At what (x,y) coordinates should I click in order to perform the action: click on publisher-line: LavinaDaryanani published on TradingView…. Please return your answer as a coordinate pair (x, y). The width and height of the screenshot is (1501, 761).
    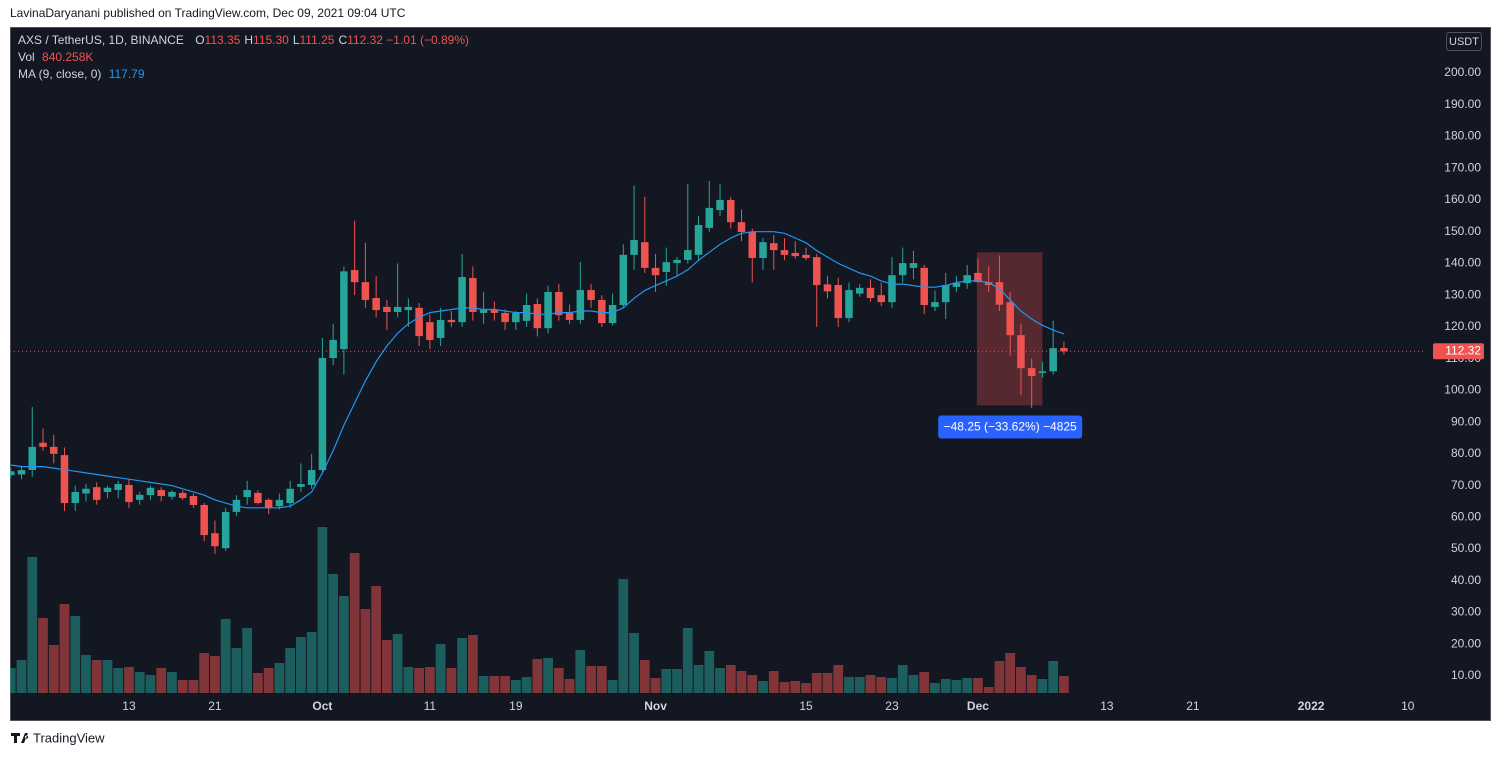
    Looking at the image, I should click on (208, 13).